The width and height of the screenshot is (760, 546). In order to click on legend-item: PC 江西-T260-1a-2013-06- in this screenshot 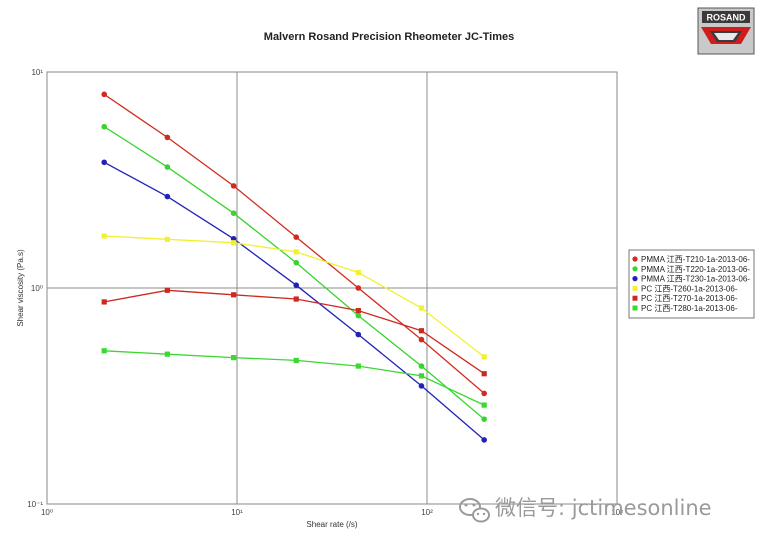, I will do `click(685, 288)`.